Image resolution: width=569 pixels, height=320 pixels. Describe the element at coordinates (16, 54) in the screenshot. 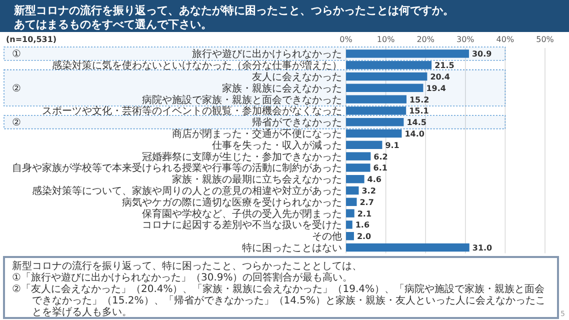

I see `band-label: ①` at that location.